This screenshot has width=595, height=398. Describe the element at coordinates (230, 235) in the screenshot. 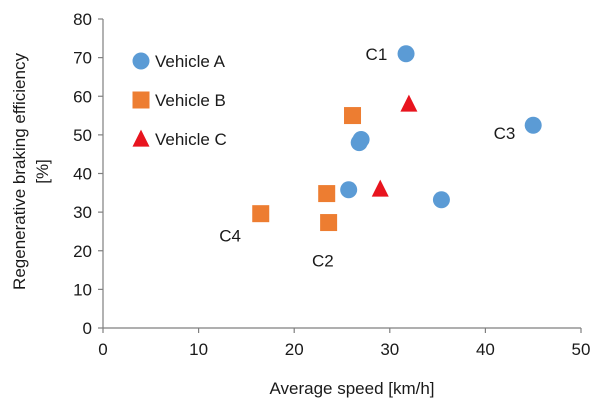

I see `annotation-label: C4` at that location.